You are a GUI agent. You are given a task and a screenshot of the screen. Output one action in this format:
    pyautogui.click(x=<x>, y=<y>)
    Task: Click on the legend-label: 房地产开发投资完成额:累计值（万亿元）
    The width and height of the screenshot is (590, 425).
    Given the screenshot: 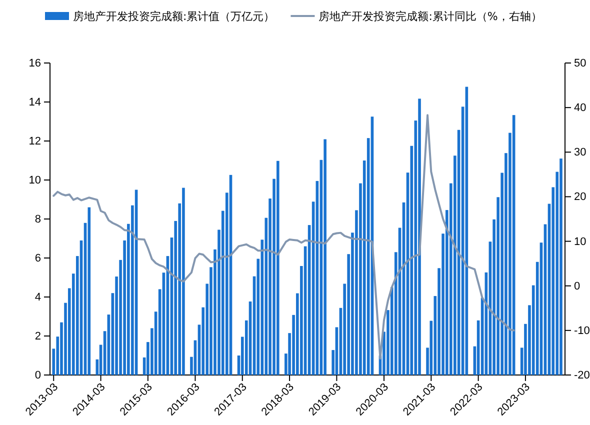 What is the action you would take?
    pyautogui.click(x=174, y=16)
    